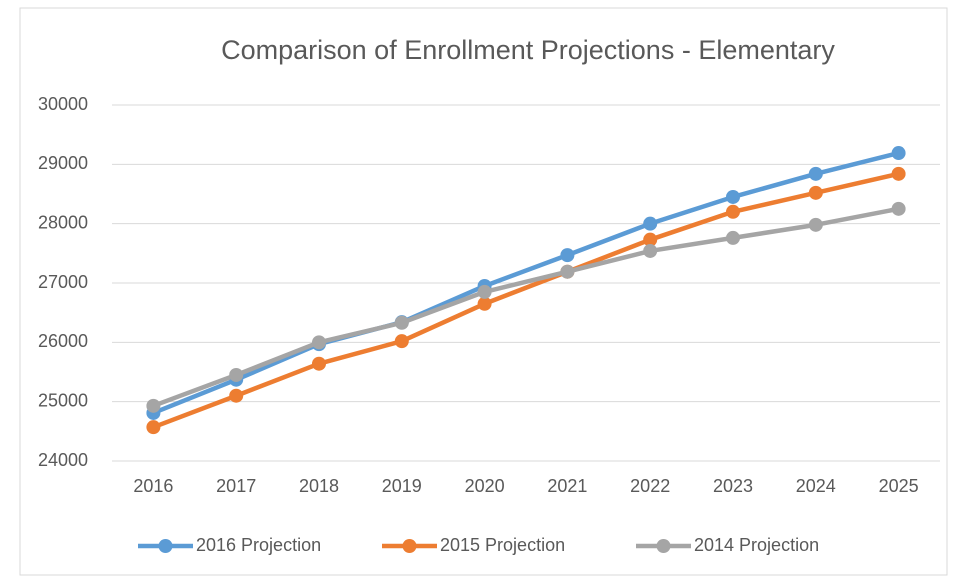  Describe the element at coordinates (236, 486) in the screenshot. I see `x-tick-label: 2017` at that location.